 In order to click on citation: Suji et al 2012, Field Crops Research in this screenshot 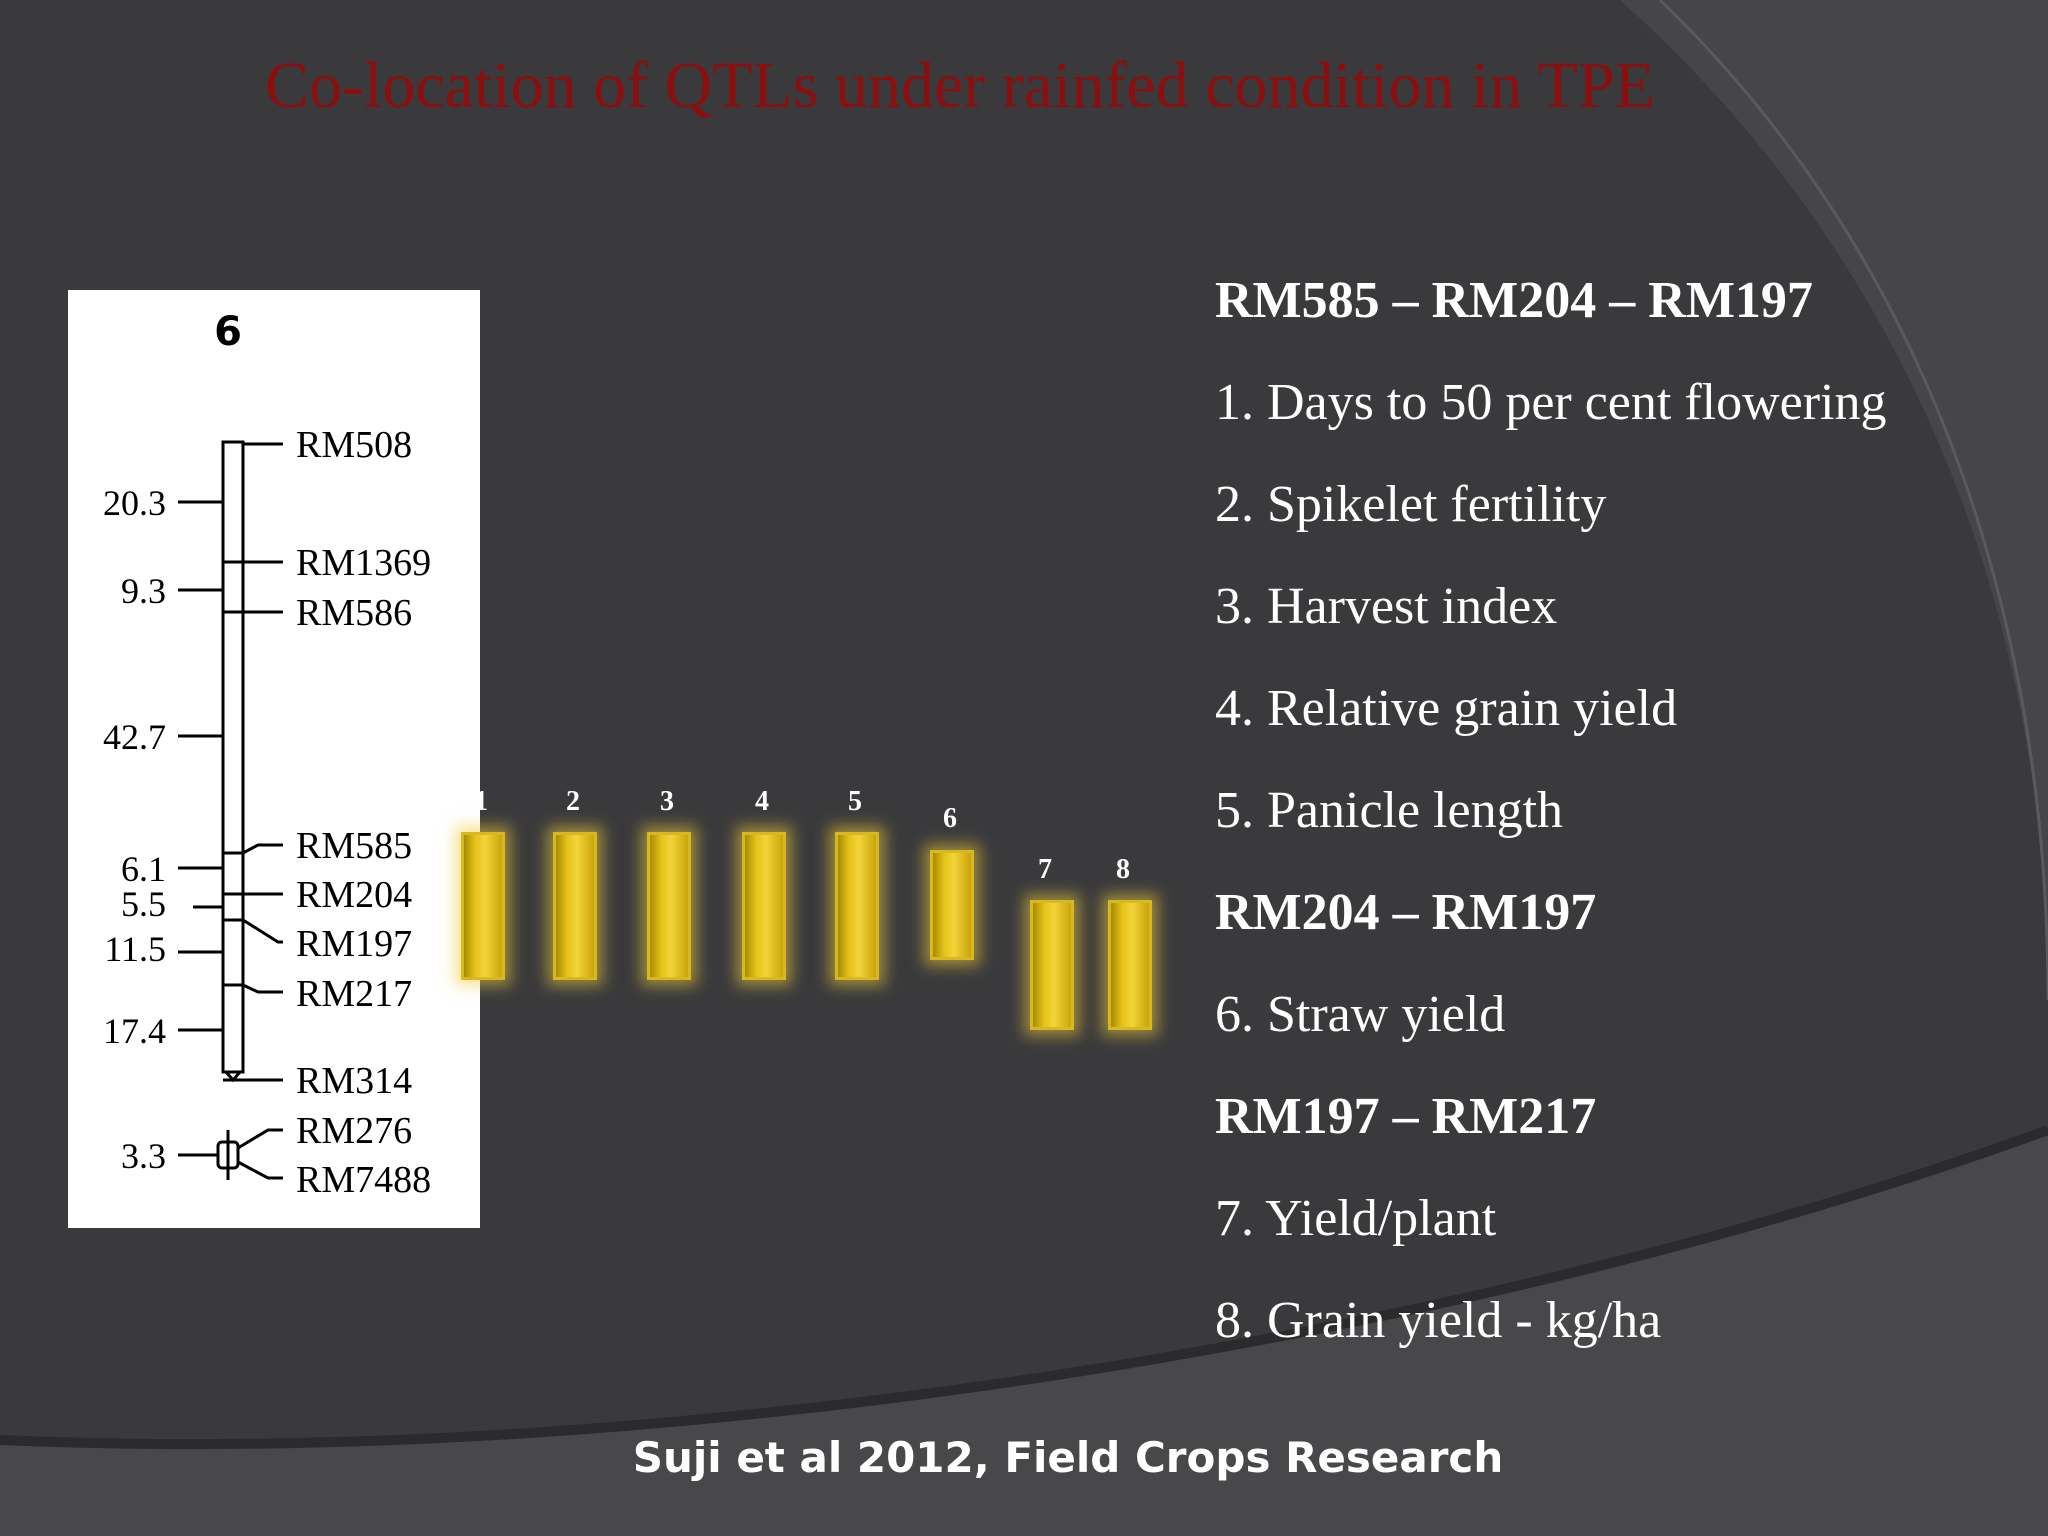, I will do `click(1068, 1457)`.